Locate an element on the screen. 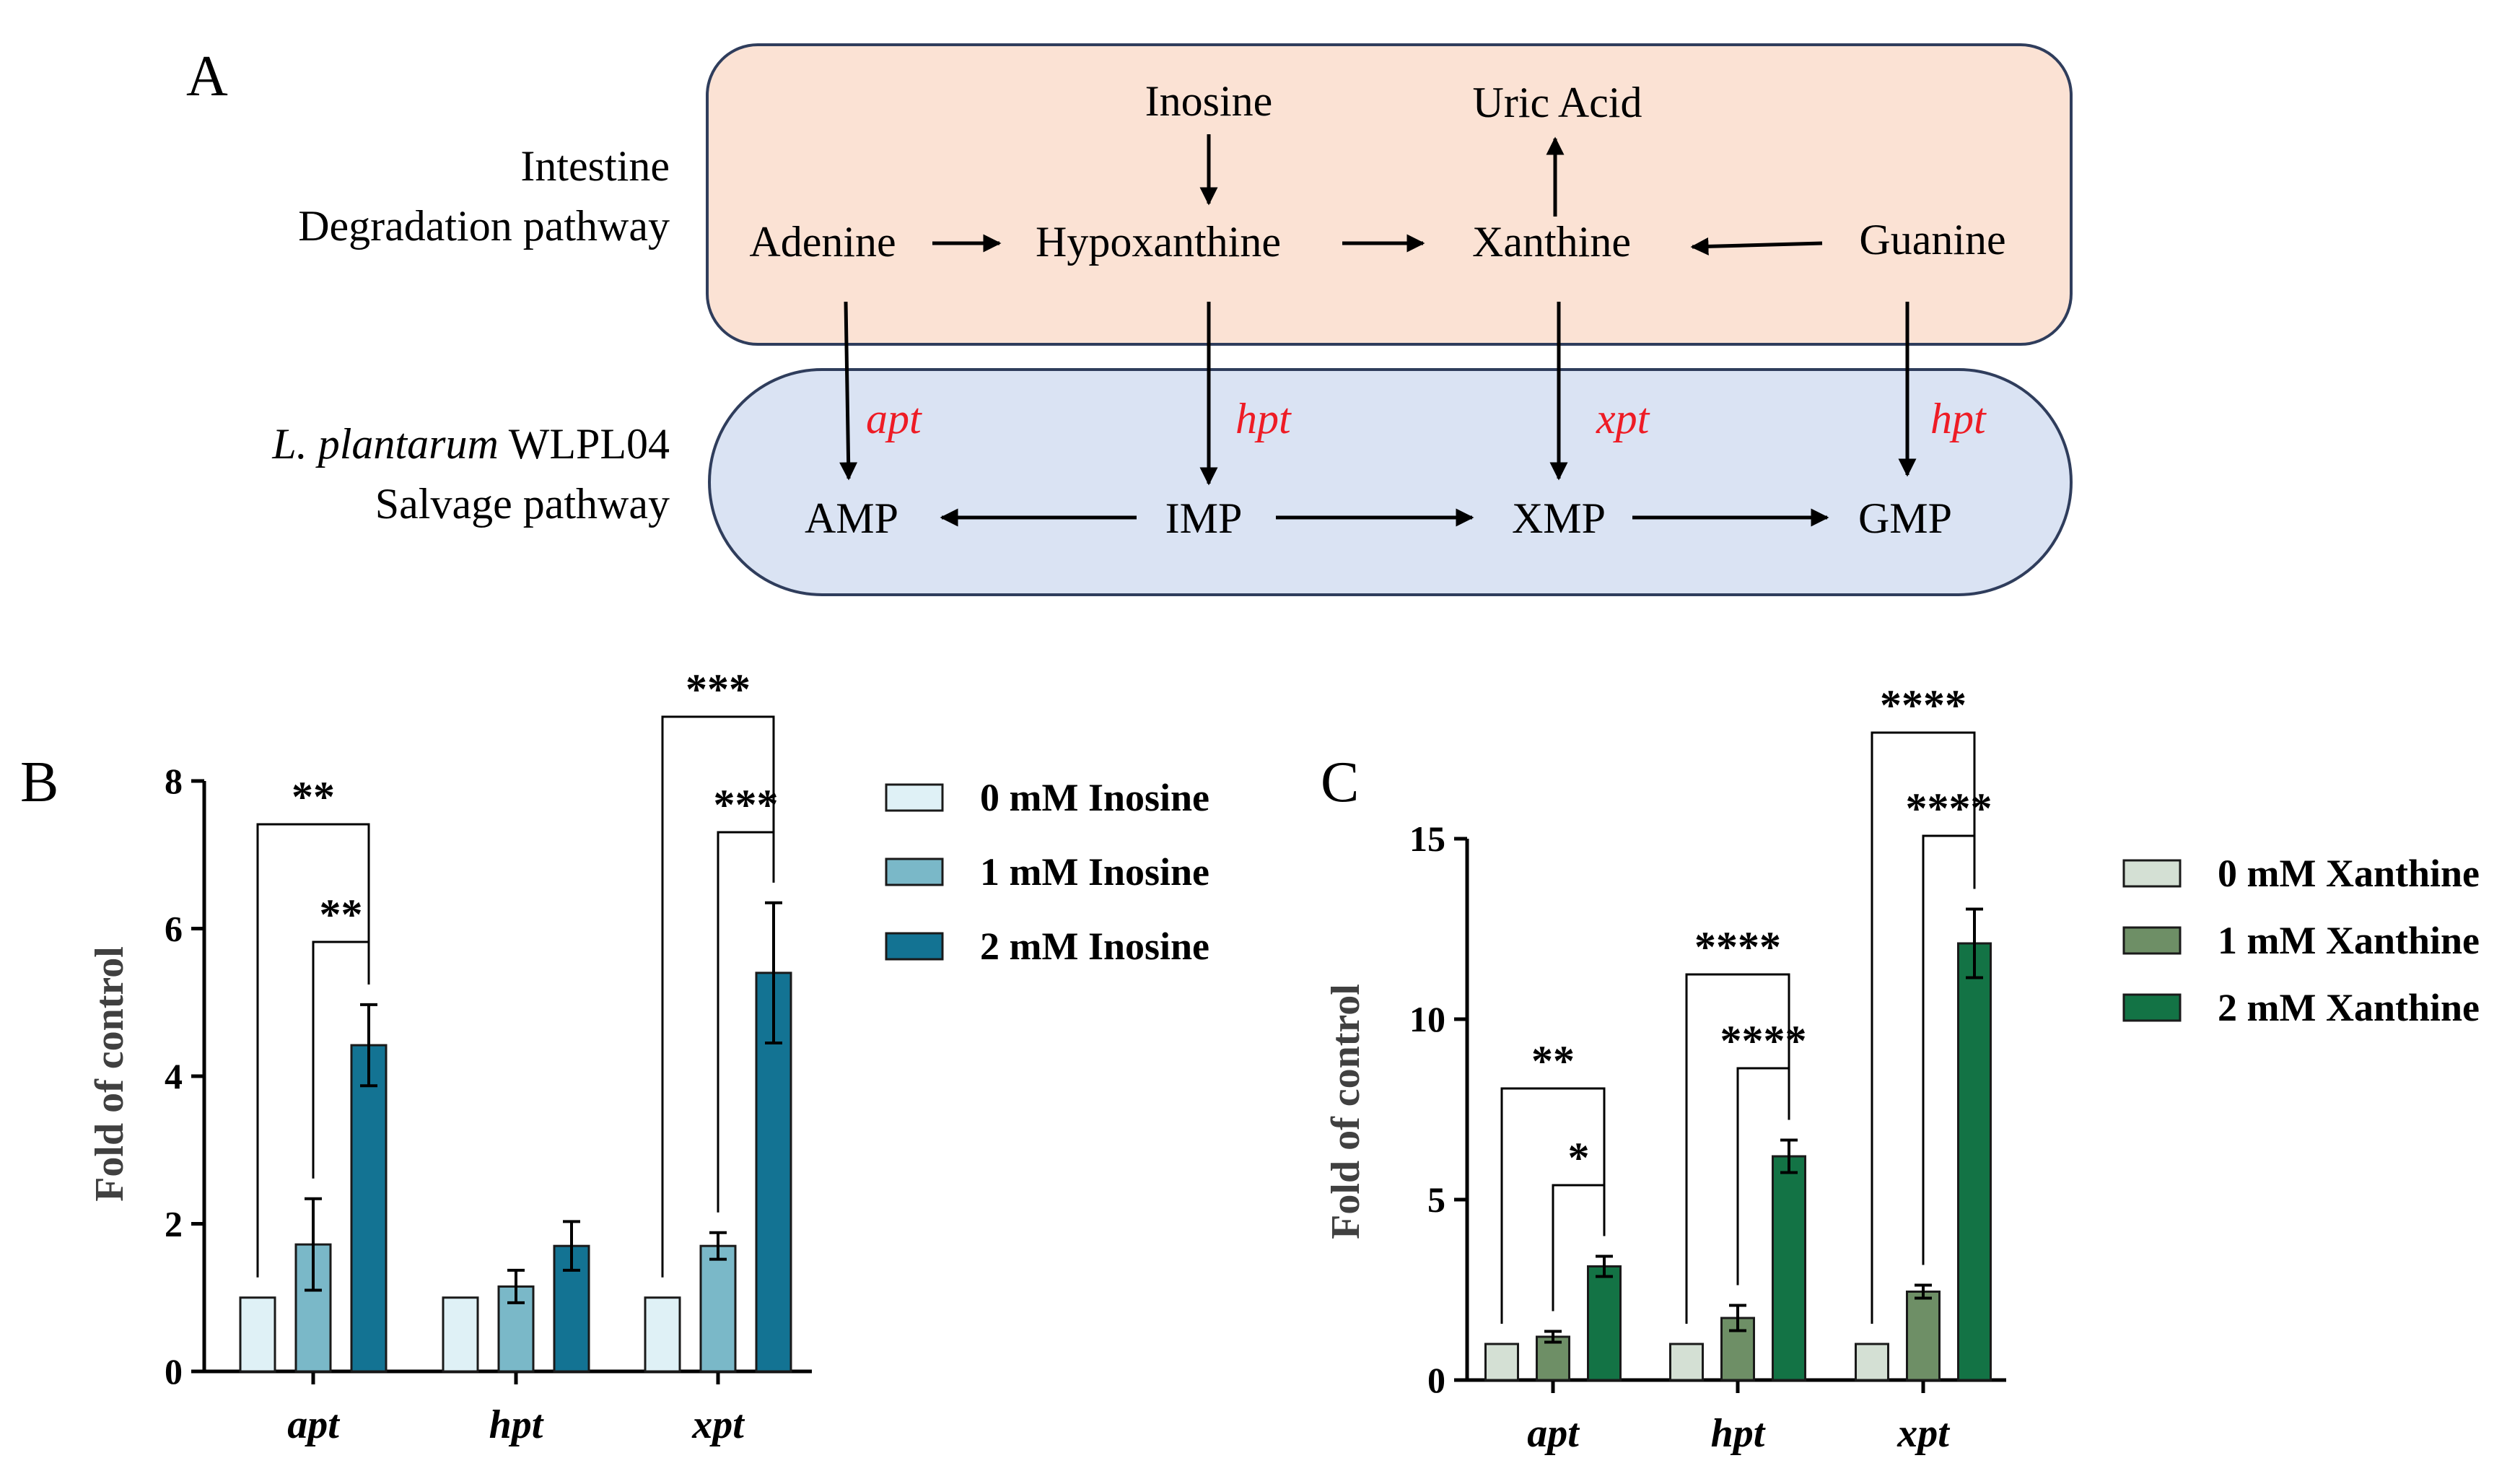 The height and width of the screenshot is (1484, 2520). y-tick-label: 4 is located at coordinates (174, 1076).